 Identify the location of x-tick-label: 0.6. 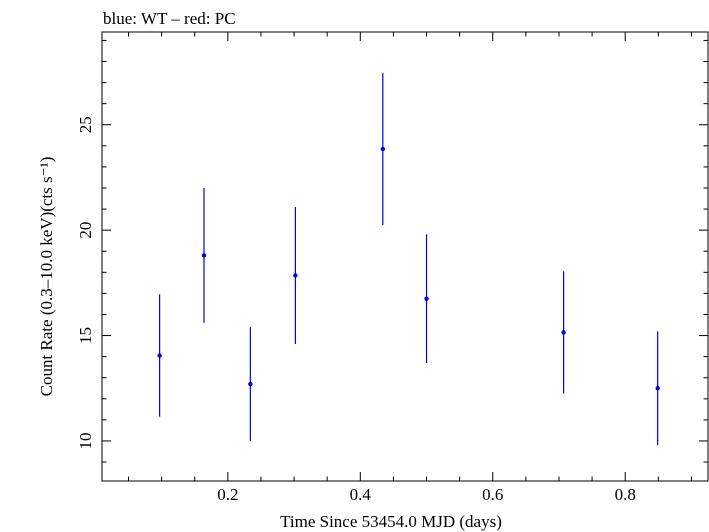
(492, 494).